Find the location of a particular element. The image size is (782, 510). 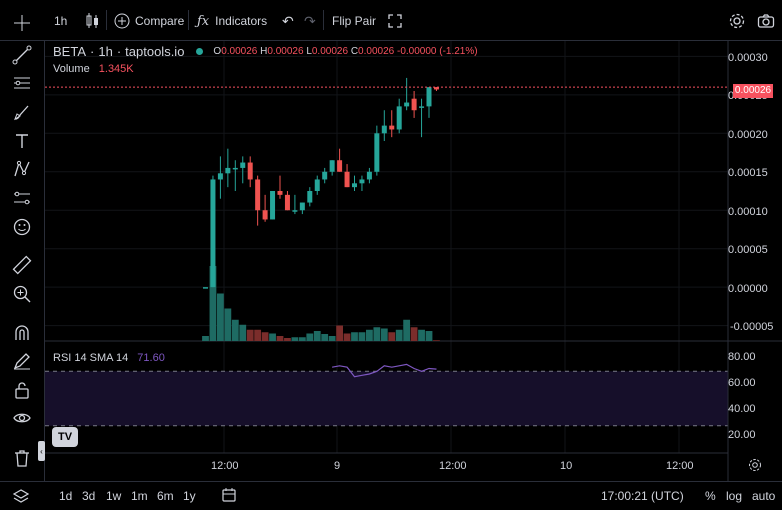

undo-icon: ↶ is located at coordinates (288, 20).